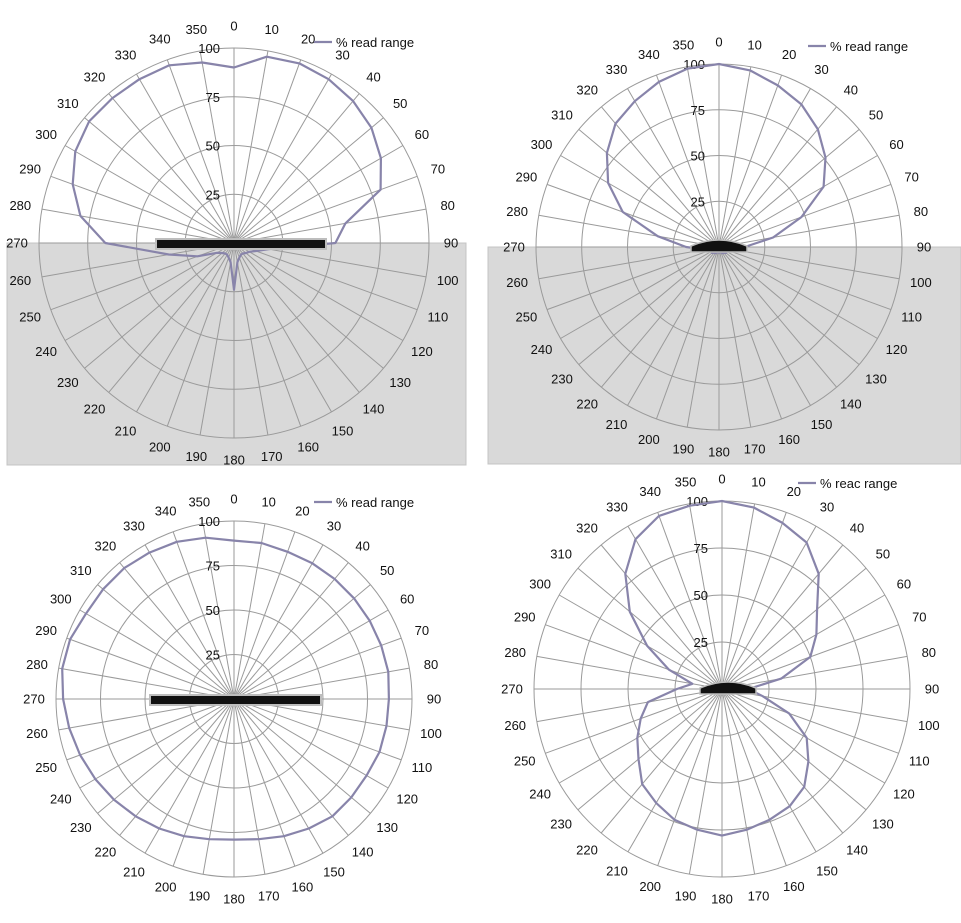  Describe the element at coordinates (234, 899) in the screenshot. I see `angle-tick-label: 180` at that location.